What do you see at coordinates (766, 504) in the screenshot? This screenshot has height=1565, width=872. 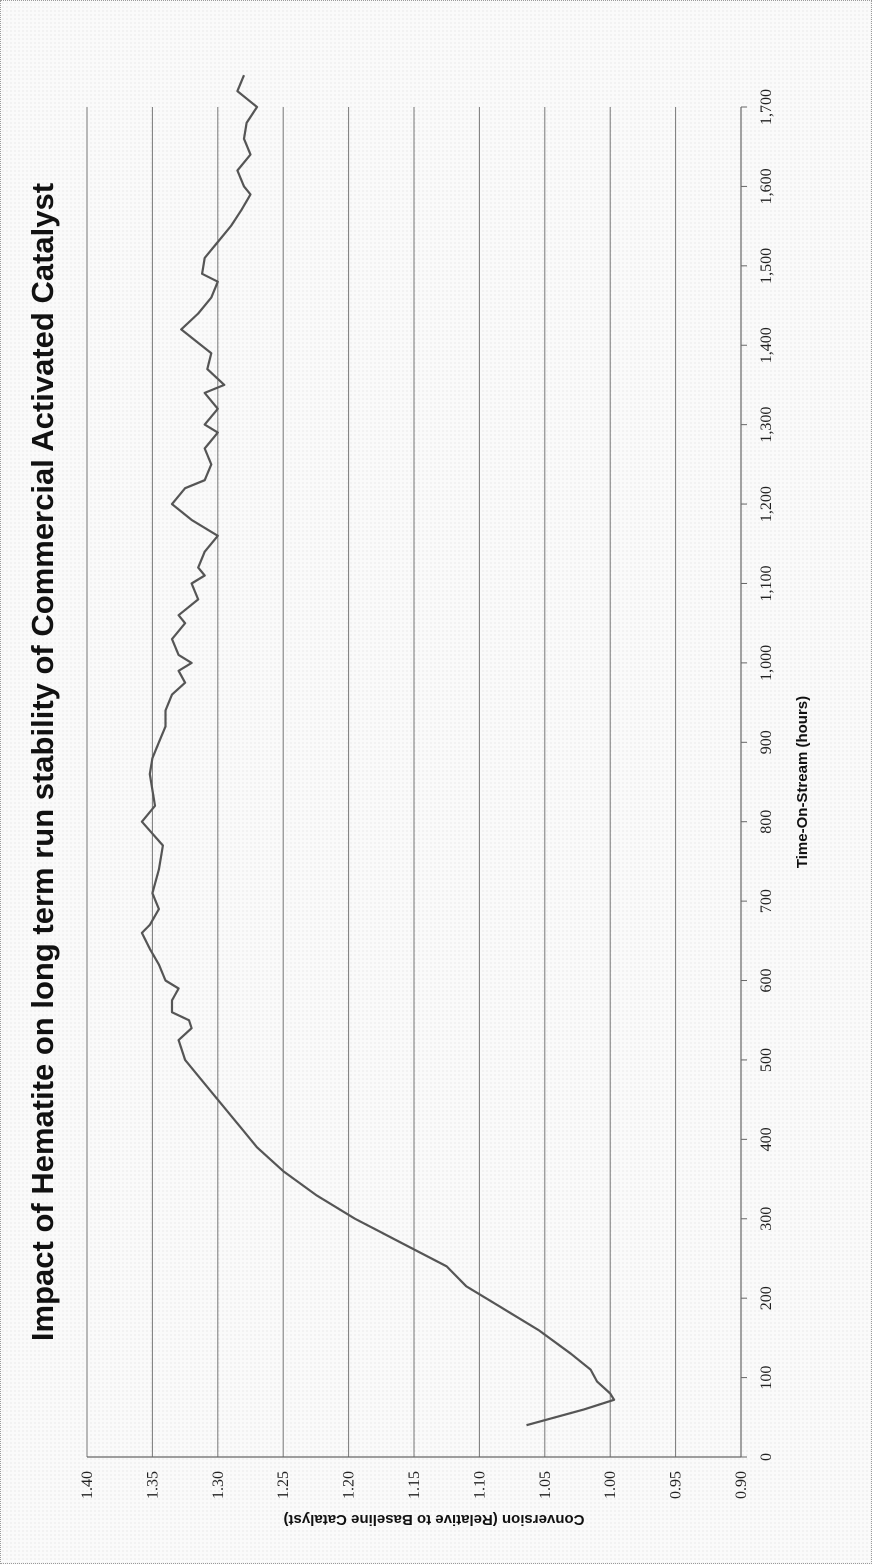 I see `x-tick-label: 1,200` at bounding box center [766, 504].